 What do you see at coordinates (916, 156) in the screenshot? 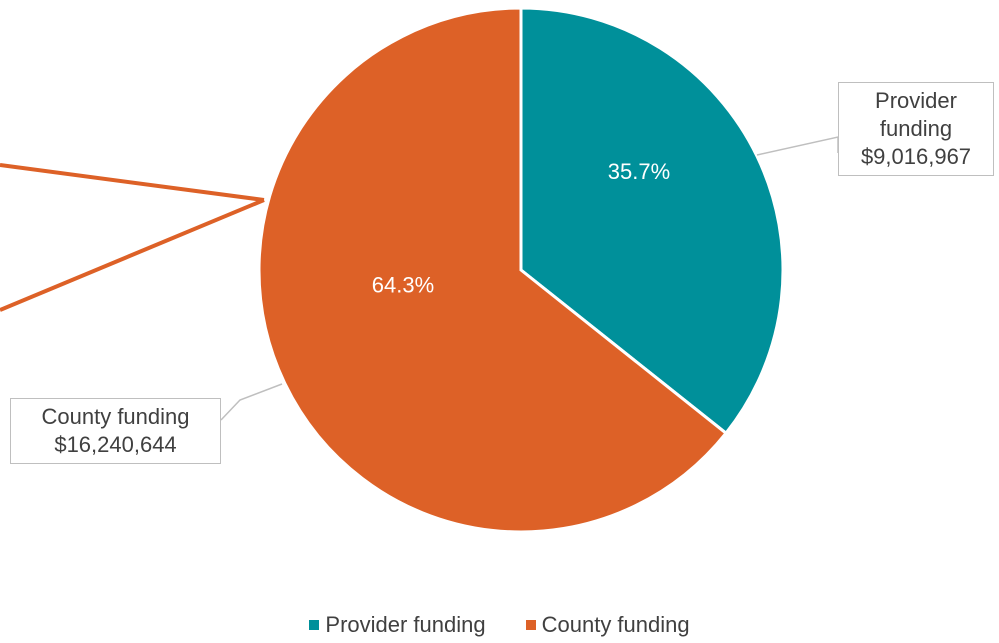
I see `callout-amount: $9,016,967` at bounding box center [916, 156].